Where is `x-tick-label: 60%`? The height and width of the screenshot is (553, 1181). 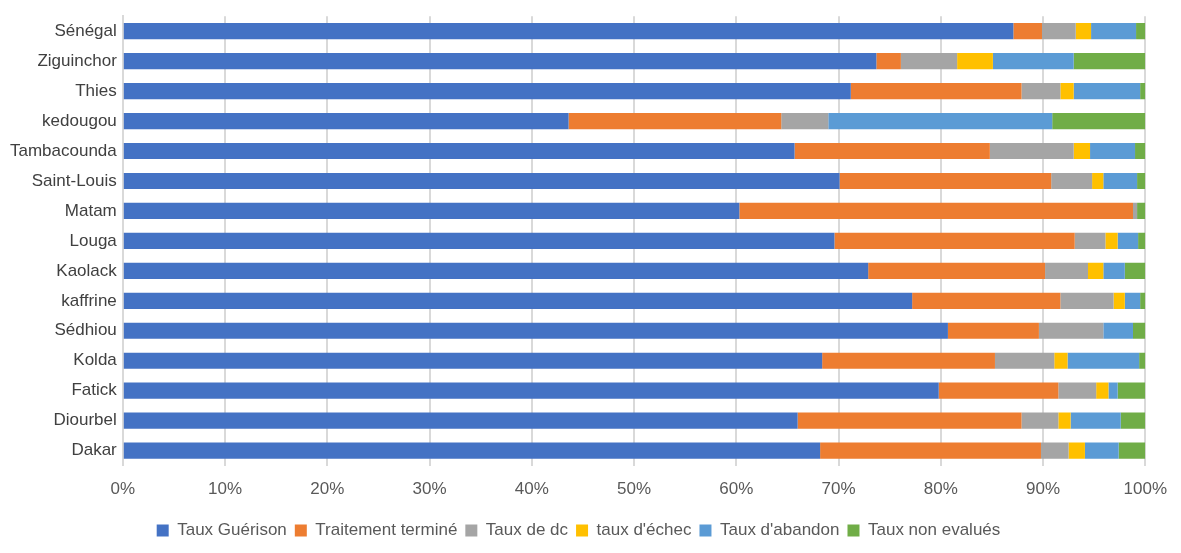 x-tick-label: 60% is located at coordinates (736, 489).